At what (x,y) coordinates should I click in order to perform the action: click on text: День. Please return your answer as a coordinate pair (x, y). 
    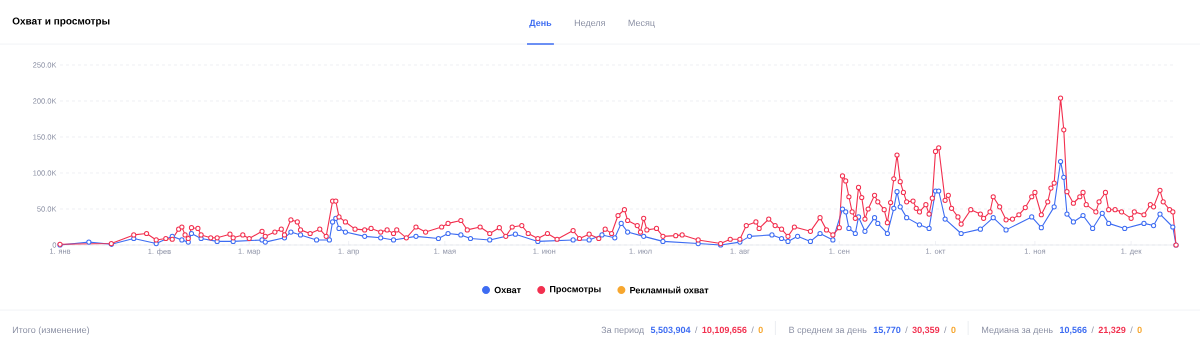
    Looking at the image, I should click on (540, 23).